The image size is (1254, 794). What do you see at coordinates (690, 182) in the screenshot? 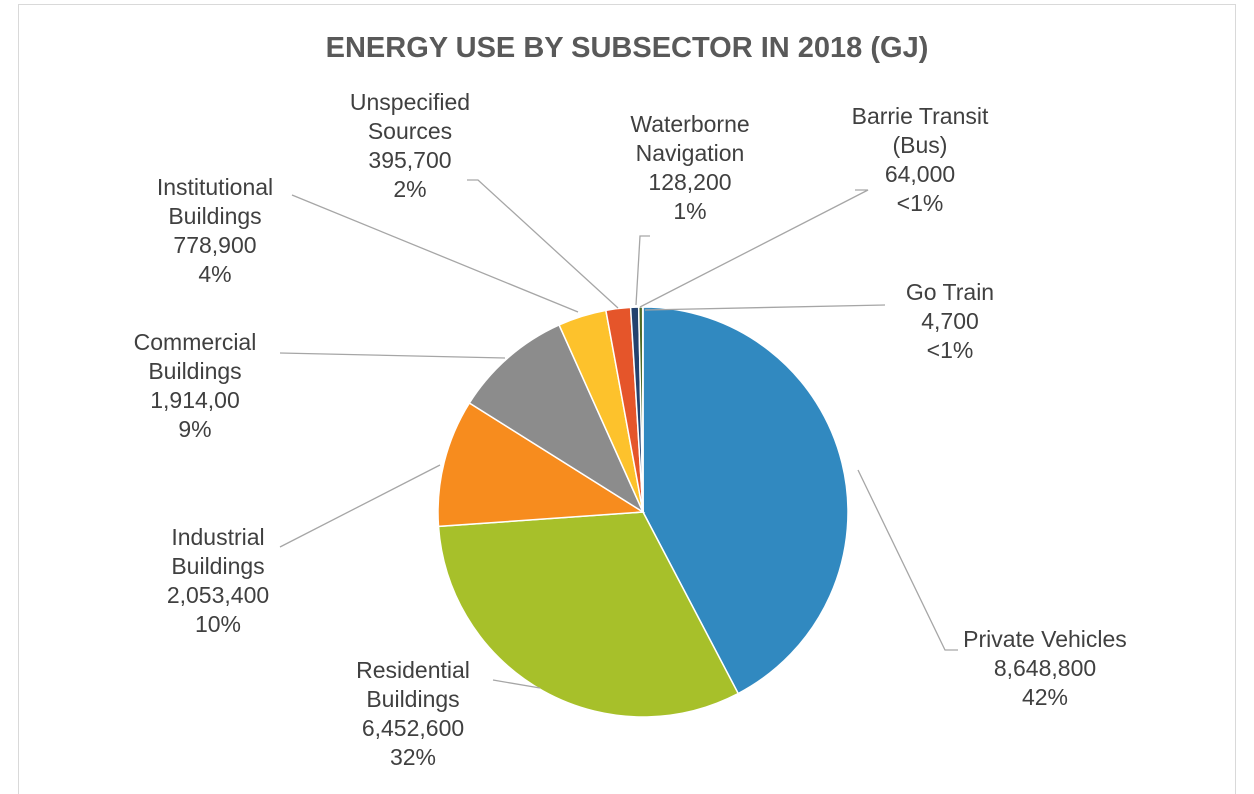
I see `value-label: 128,200` at bounding box center [690, 182].